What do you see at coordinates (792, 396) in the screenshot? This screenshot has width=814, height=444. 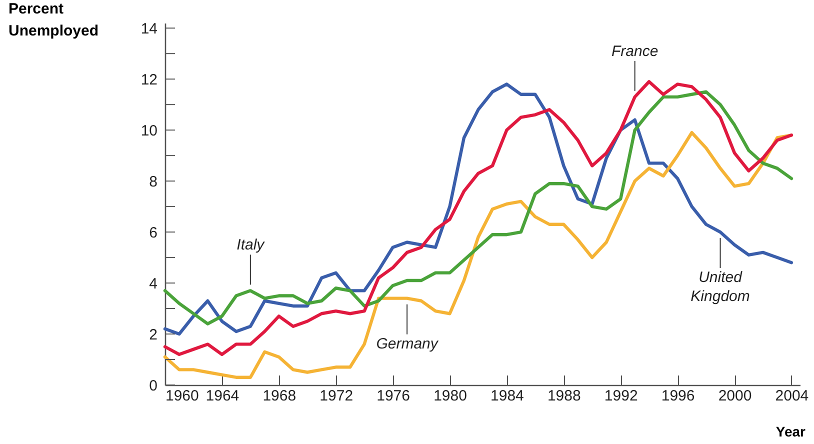 I see `x-tick-label: 2004` at bounding box center [792, 396].